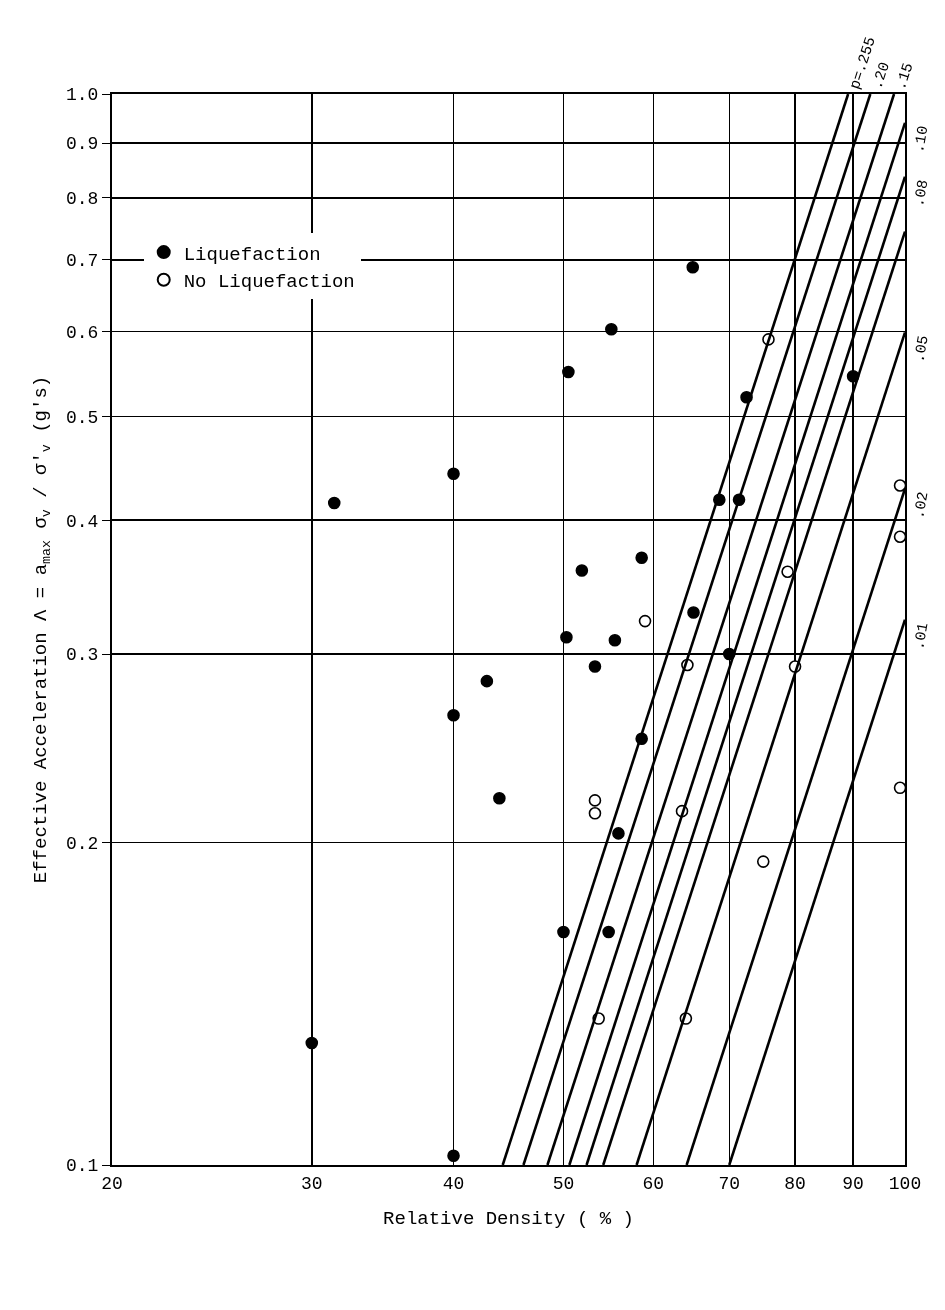 This screenshot has height=1310, width=945. Describe the element at coordinates (905, 76) in the screenshot. I see `text: .15` at that location.